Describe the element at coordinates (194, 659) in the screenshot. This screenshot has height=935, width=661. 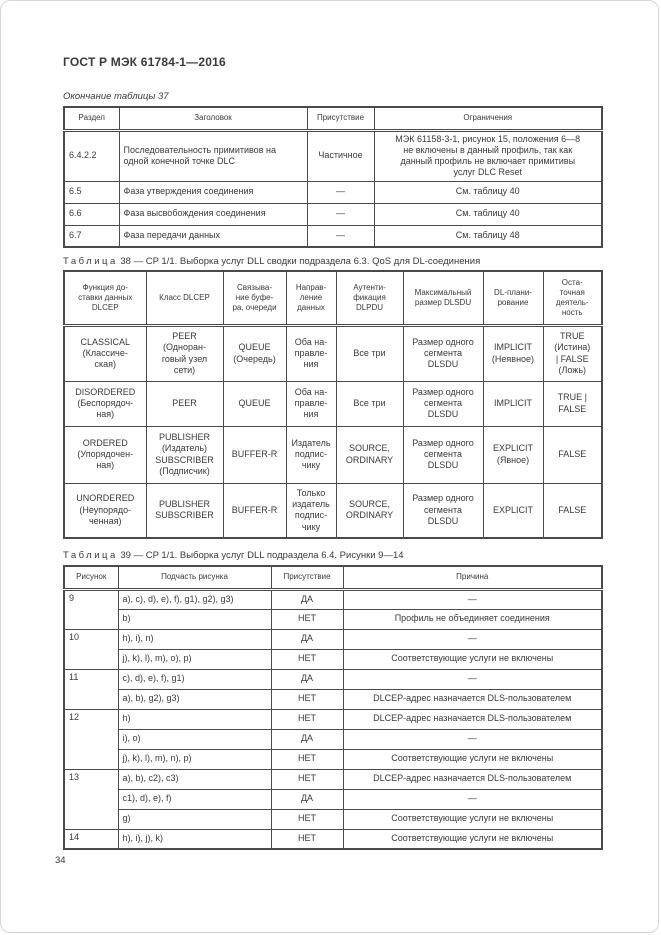
I see `cell-subpart: j), k), l), m), o), p)` at that location.